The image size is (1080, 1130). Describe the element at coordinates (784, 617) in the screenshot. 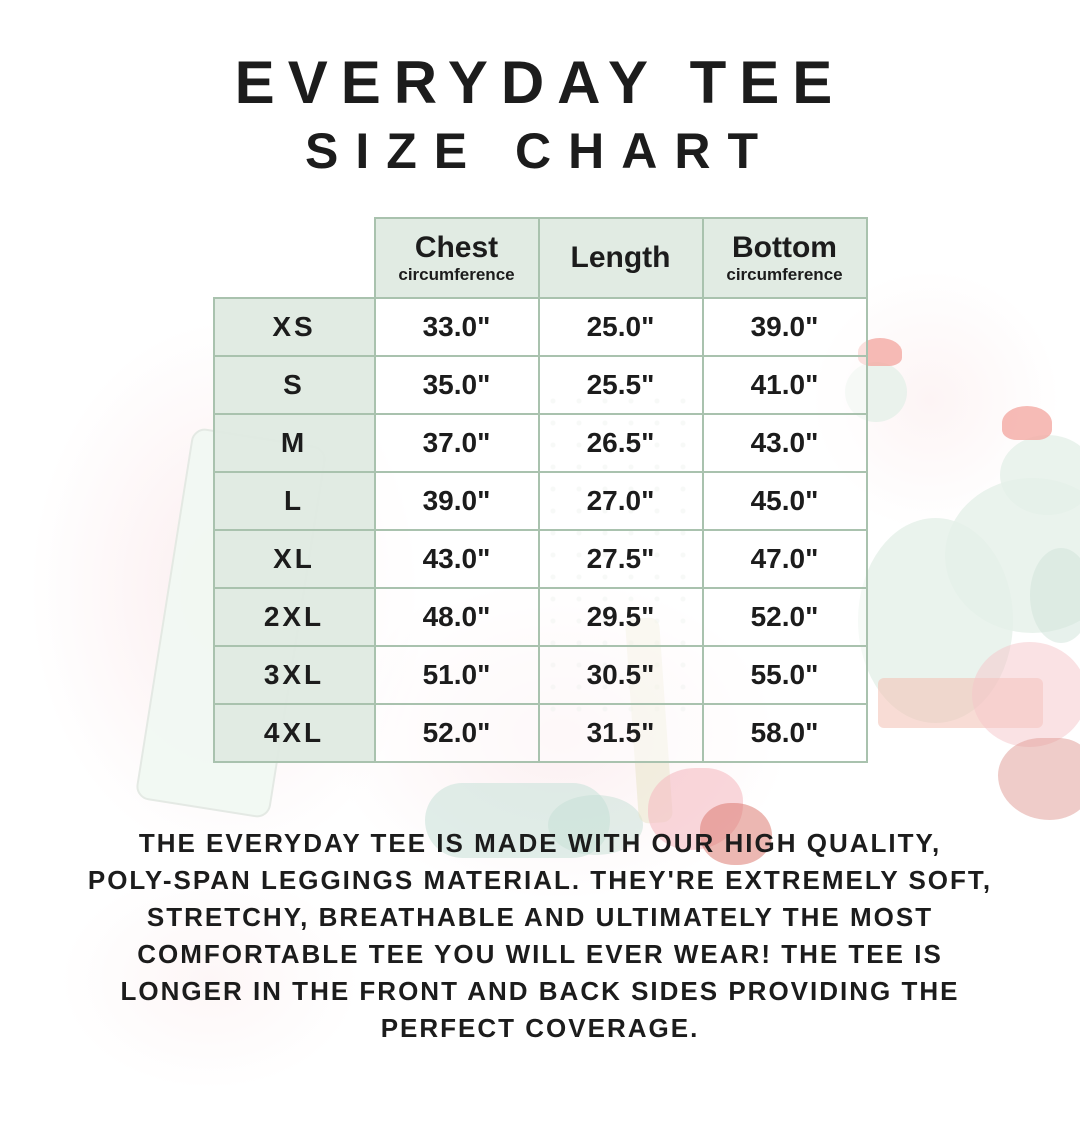

I see `bottom-value: 52.0"` at that location.